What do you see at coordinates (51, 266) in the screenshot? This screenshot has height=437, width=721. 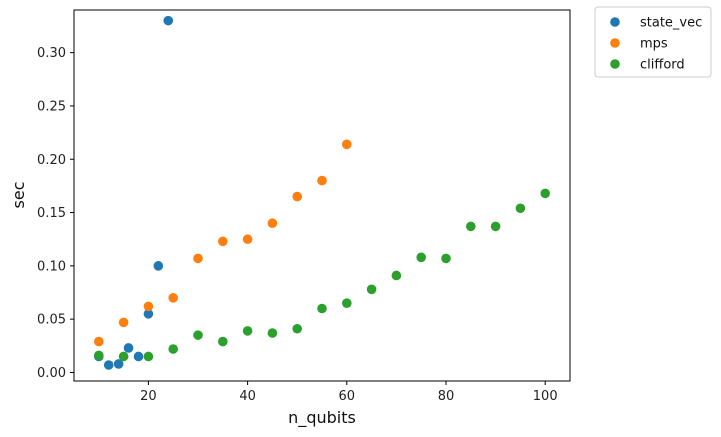 I see `y-tick-label: 0.10` at bounding box center [51, 266].